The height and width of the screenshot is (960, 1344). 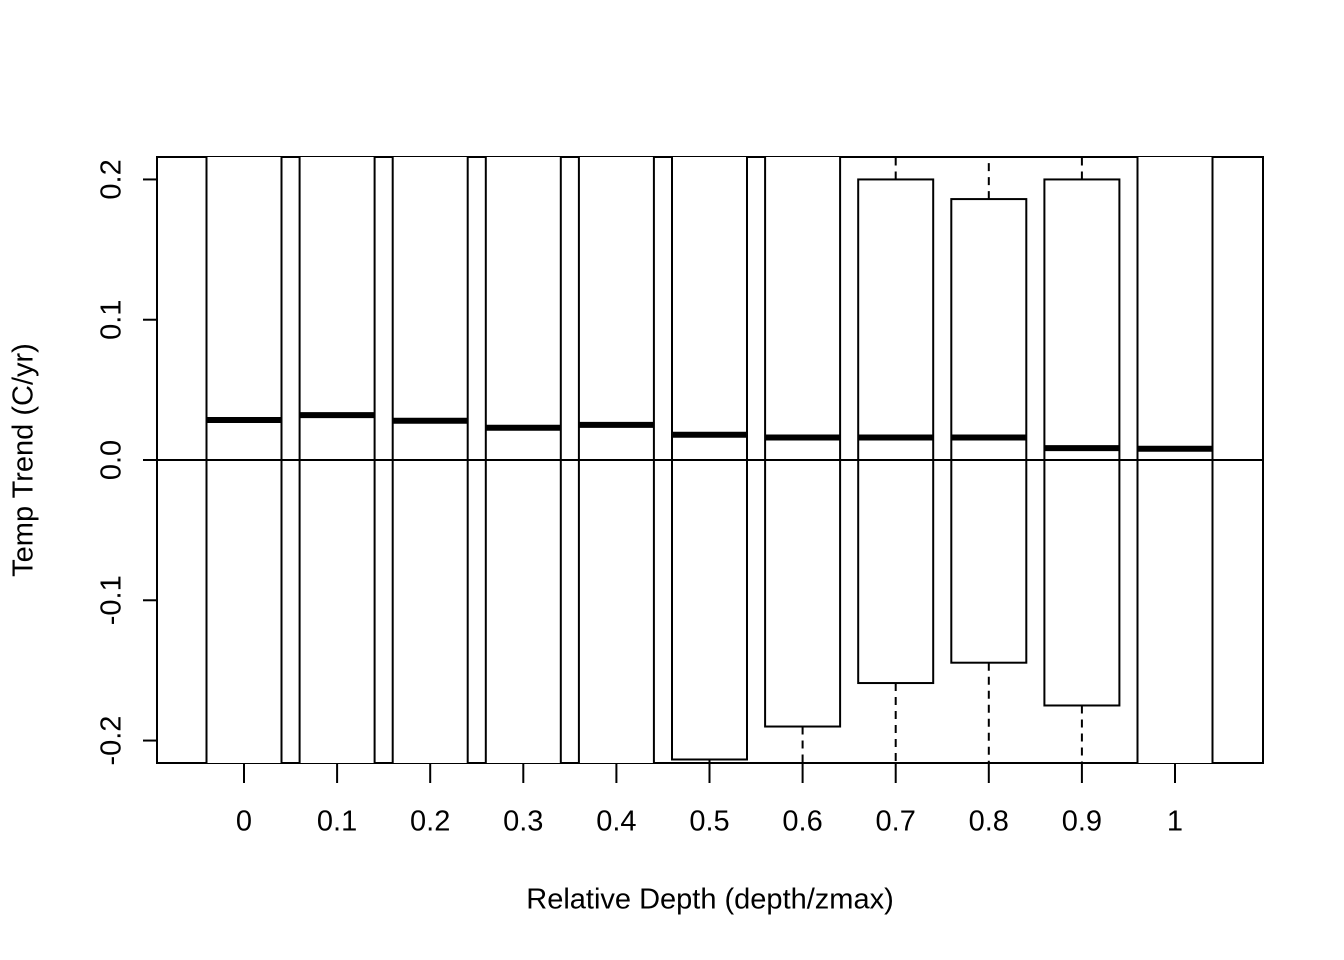 I want to click on x-tick-label: 0.8, so click(x=989, y=822).